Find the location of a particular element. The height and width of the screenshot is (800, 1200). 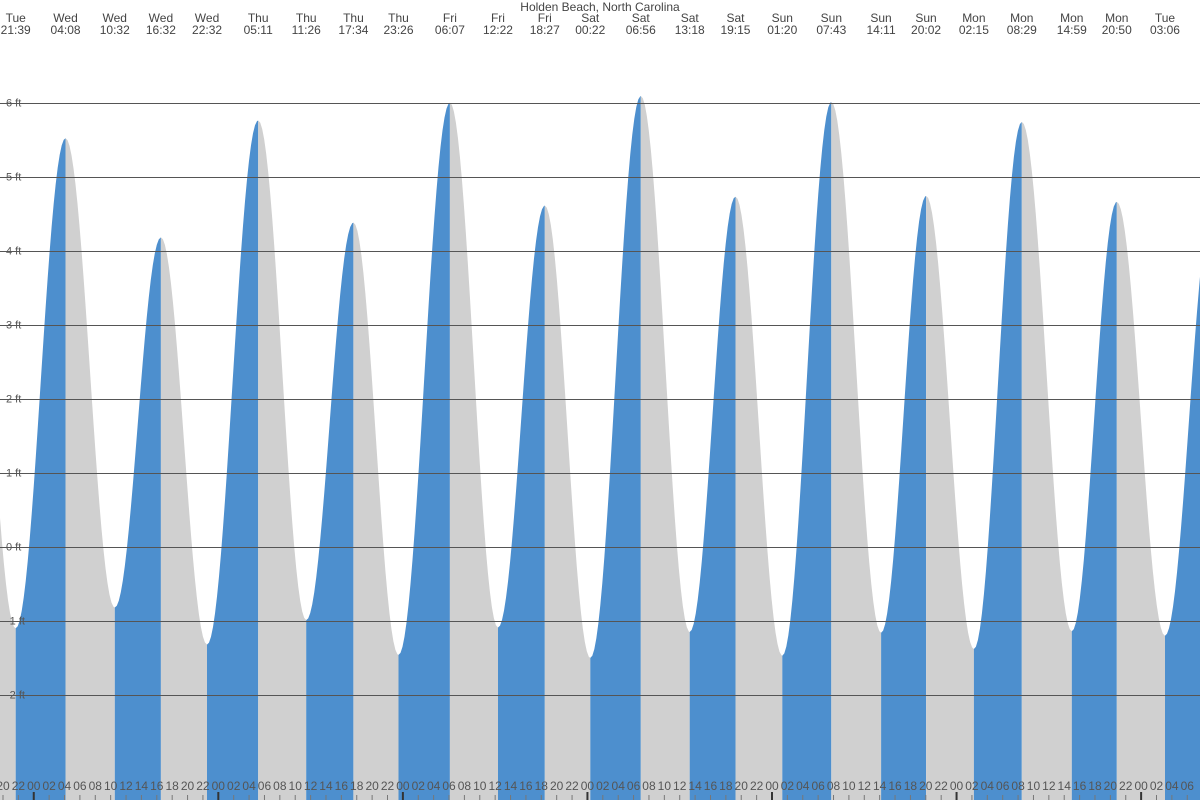

y-tick-label: 4 ft is located at coordinates (13, 251).